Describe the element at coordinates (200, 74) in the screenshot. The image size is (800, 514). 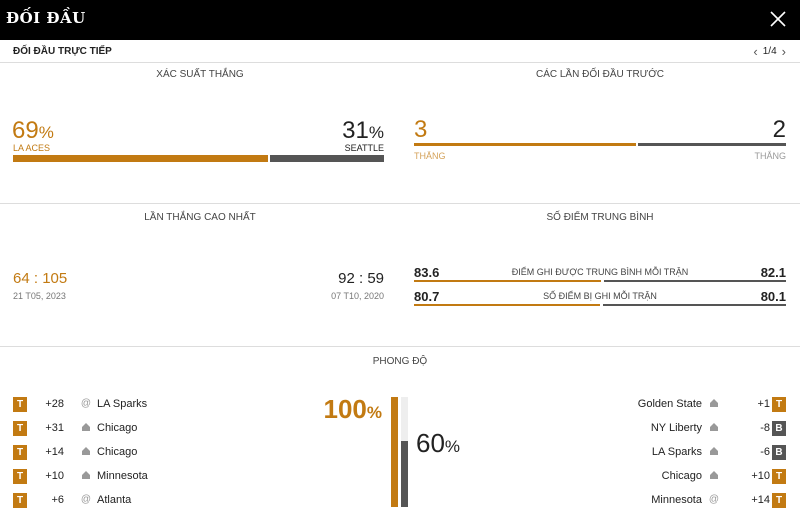
I see `win-prob-title: XÁC SUẤT THẮNG` at that location.